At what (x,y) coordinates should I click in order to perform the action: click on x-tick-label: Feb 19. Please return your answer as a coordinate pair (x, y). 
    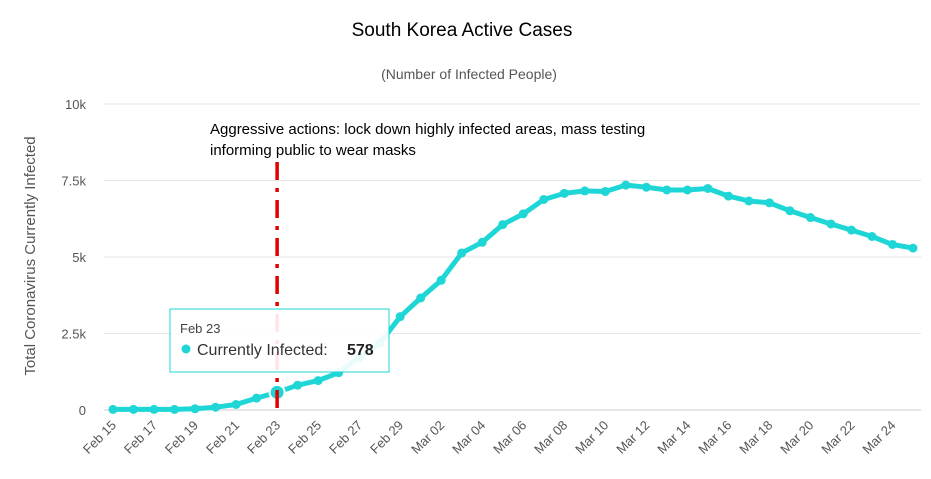
    Looking at the image, I should click on (181, 437).